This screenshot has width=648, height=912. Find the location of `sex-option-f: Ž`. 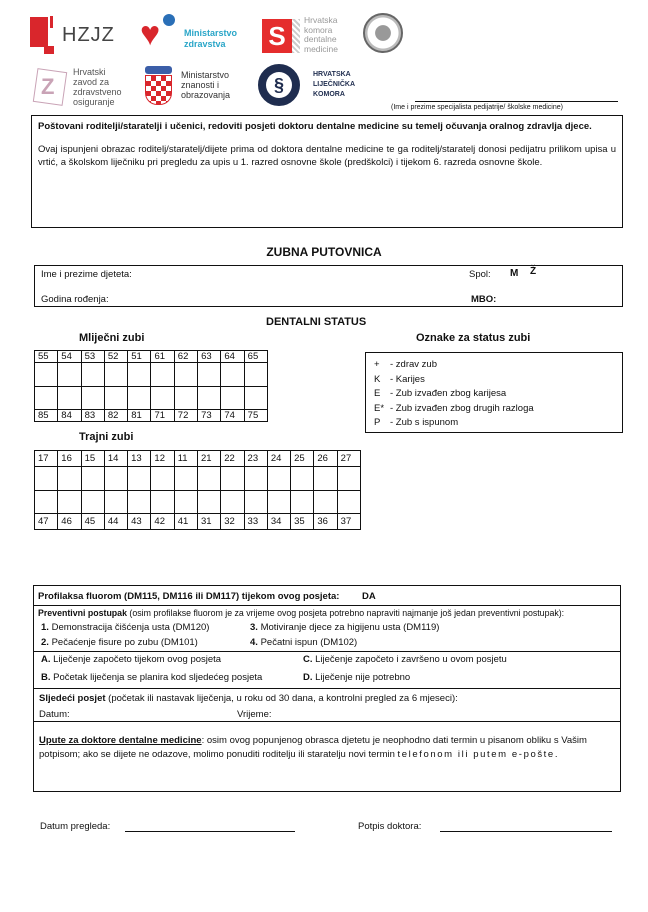

sex-option-f: Ž is located at coordinates (533, 271).